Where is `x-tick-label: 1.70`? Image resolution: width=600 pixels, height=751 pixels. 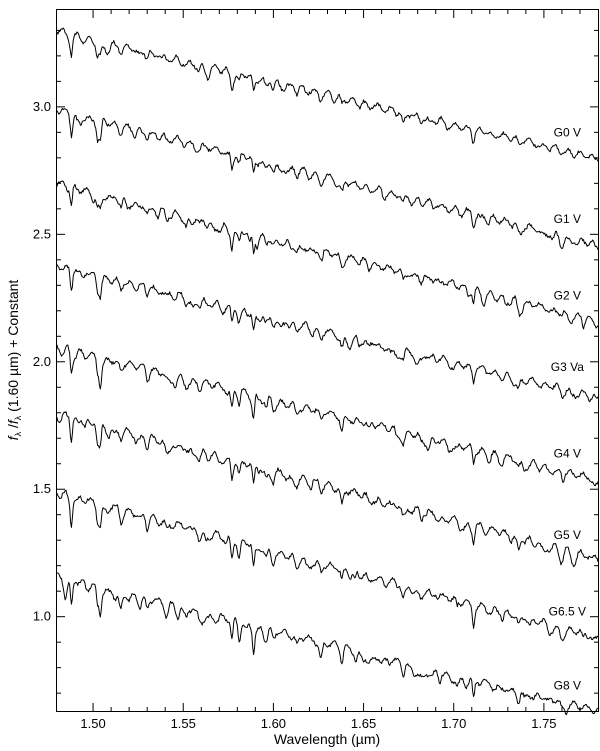 x-tick-label: 1.70 is located at coordinates (453, 723).